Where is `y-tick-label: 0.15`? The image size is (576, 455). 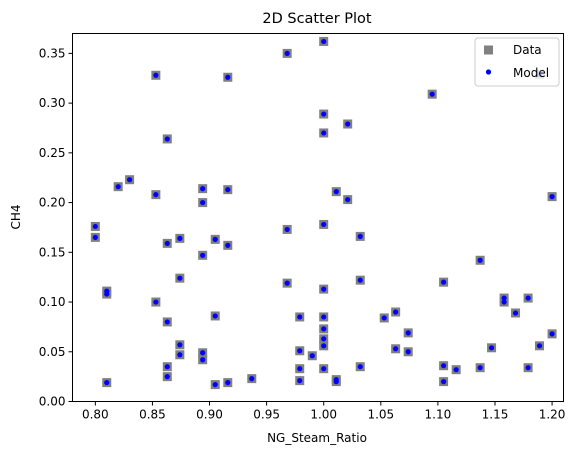 y-tick-label: 0.15 is located at coordinates (52, 252).